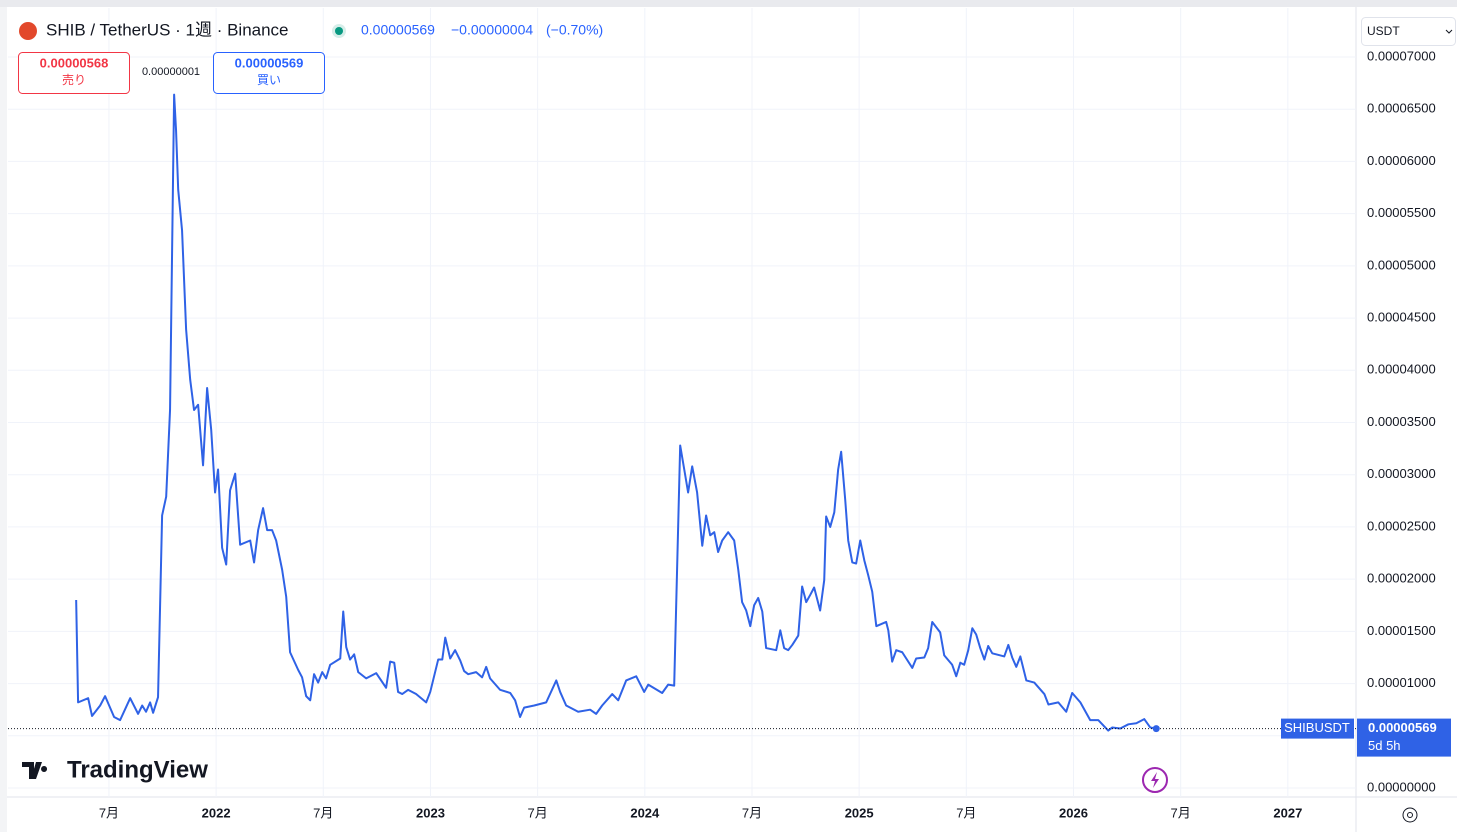  Describe the element at coordinates (1402, 727) in the screenshot. I see `price-tag-label: 0.00000569` at that location.